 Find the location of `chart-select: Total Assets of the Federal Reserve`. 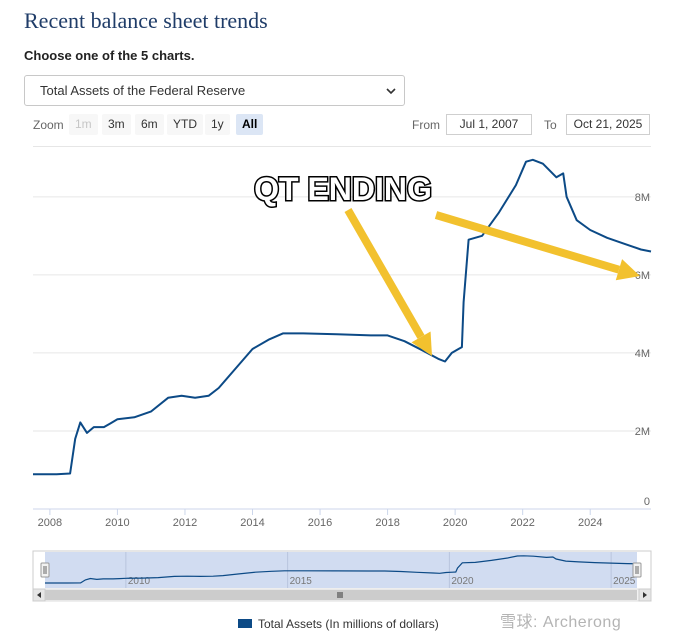

chart-select: Total Assets of the Federal Reserve is located at coordinates (214, 90).